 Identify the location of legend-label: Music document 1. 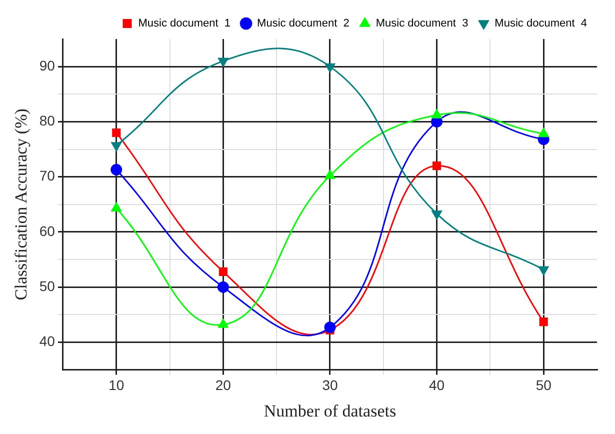
(184, 24).